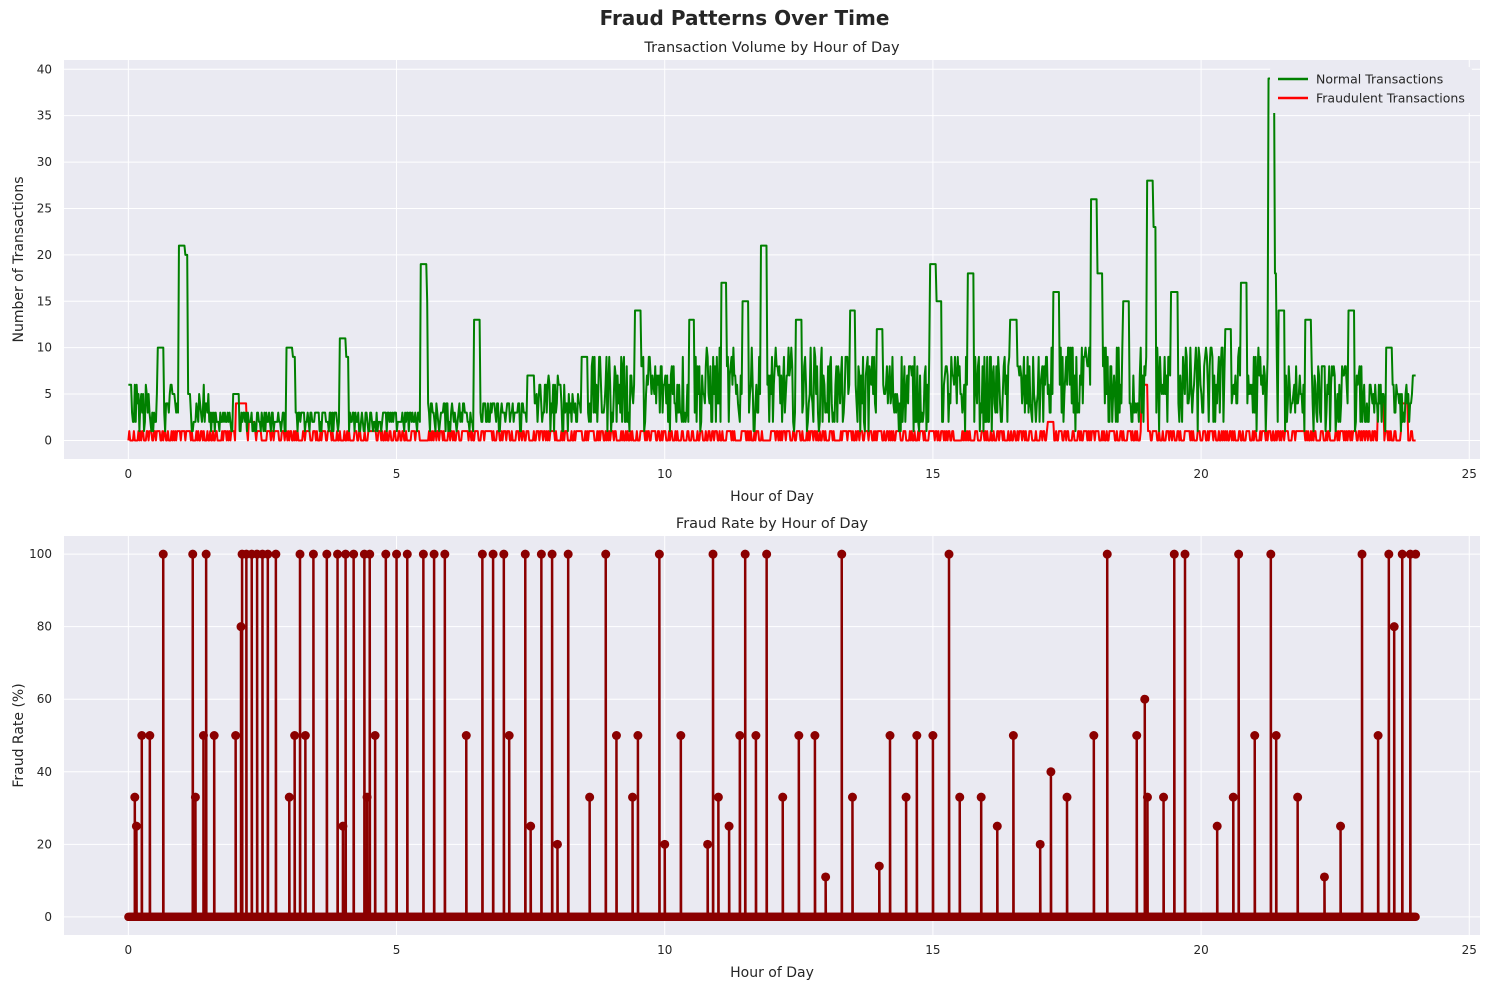  What do you see at coordinates (19, 735) in the screenshot?
I see `fraud-rate-y-axis-label: Fraud Rate (%)` at bounding box center [19, 735].